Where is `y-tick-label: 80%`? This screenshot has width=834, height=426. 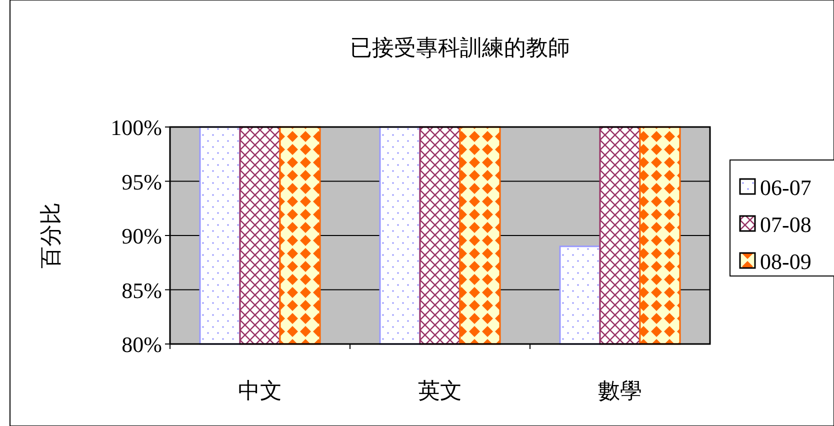
y-tick-label: 80% is located at coordinates (142, 344).